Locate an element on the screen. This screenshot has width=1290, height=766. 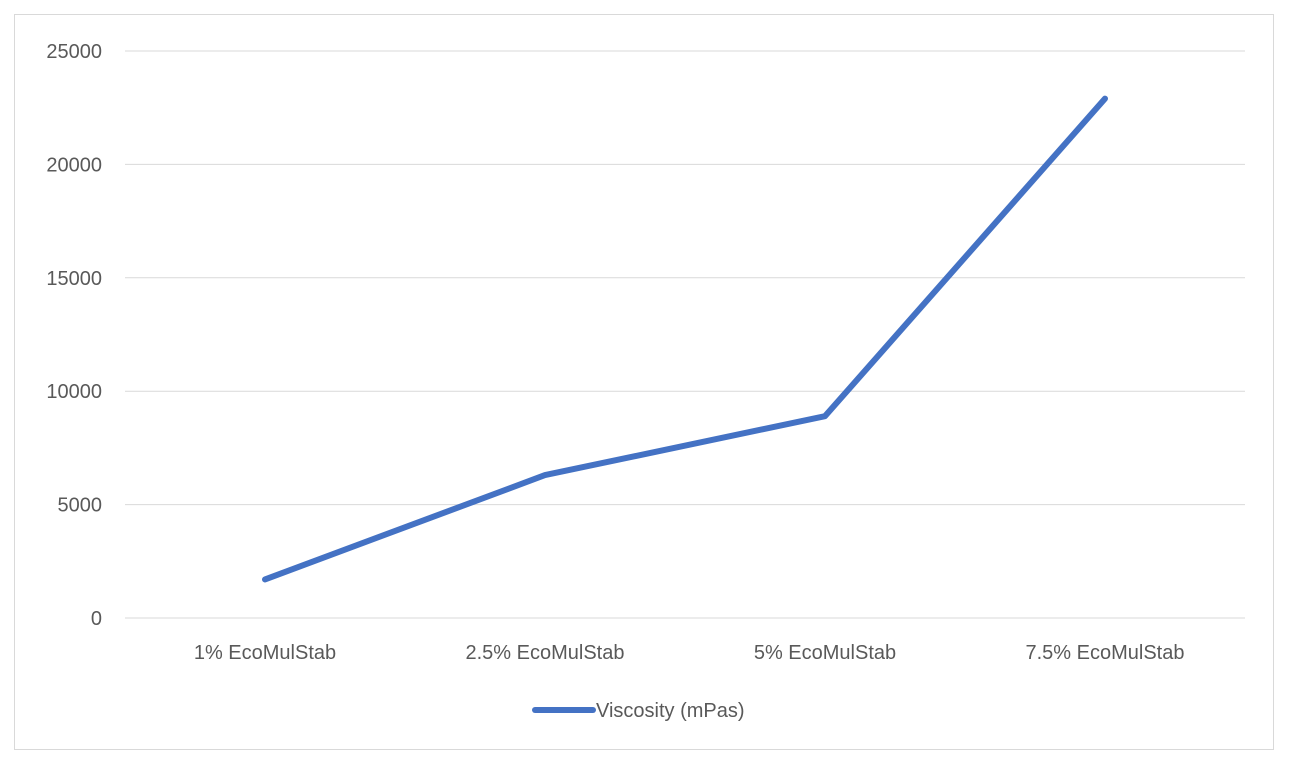
y-tick-label: 10000 is located at coordinates (74, 392).